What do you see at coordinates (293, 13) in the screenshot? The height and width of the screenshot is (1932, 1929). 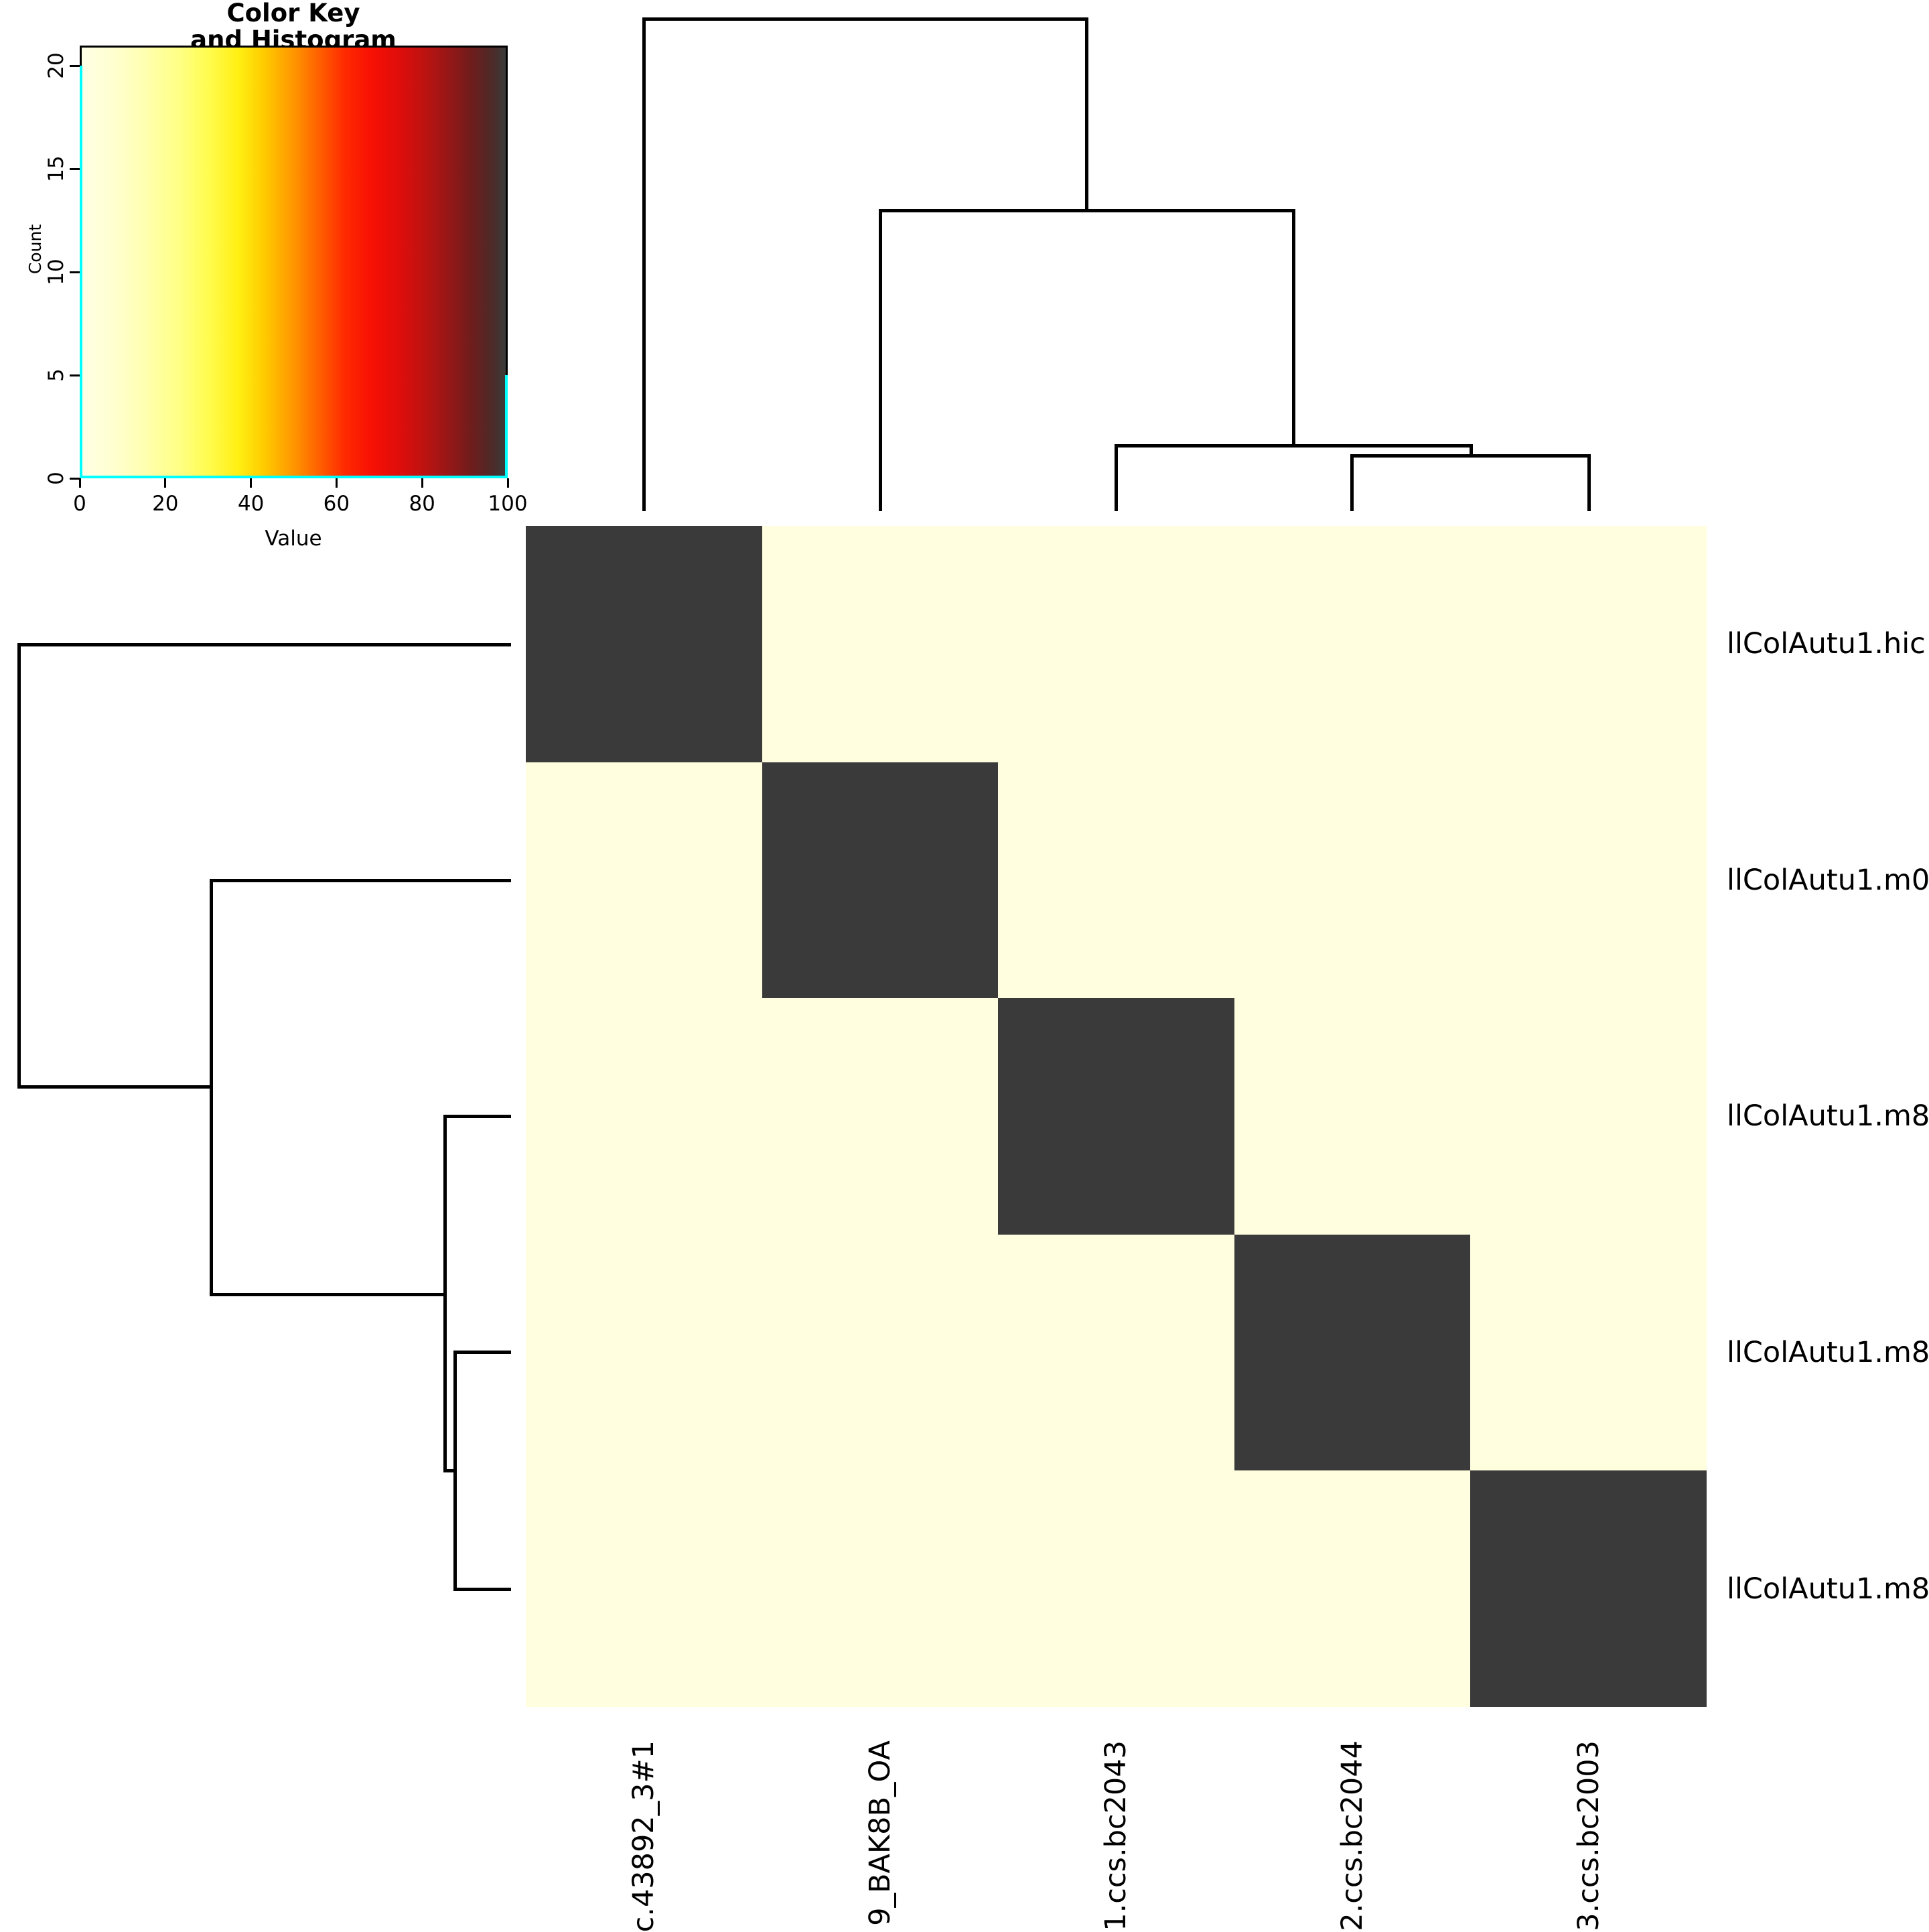 I see `color-key-title-line1: Color Key` at bounding box center [293, 13].